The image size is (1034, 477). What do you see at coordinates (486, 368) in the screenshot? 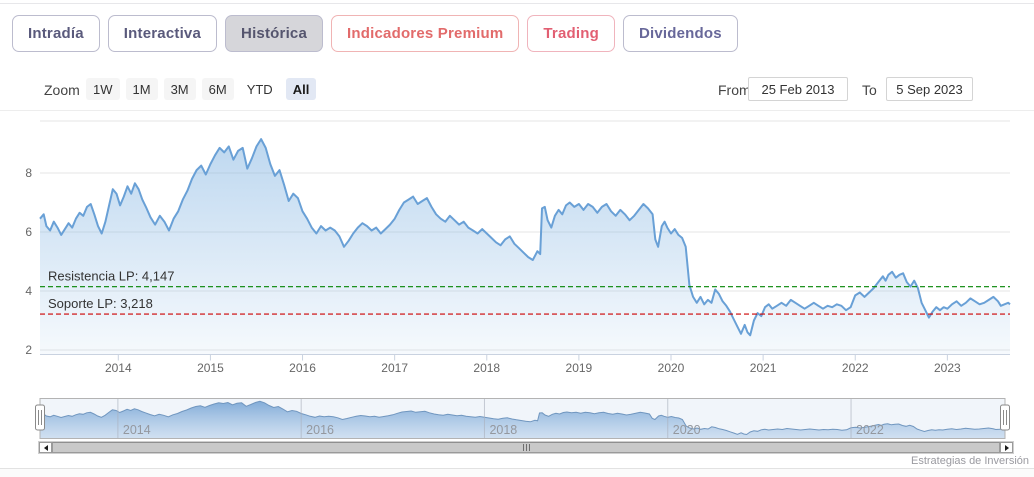
I see `x-axis-label: 2018` at bounding box center [486, 368].